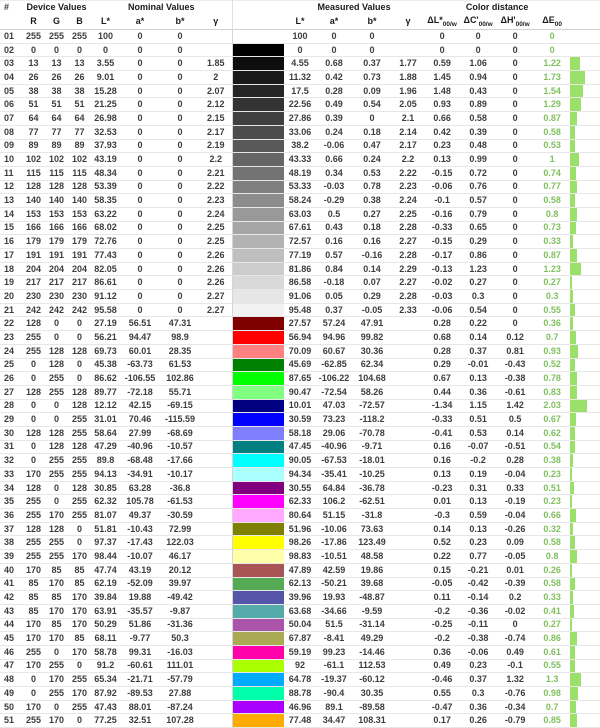 This screenshot has height=728, width=600. What do you see at coordinates (334, 186) in the screenshot?
I see `measured-astar-value: -0.03` at bounding box center [334, 186].